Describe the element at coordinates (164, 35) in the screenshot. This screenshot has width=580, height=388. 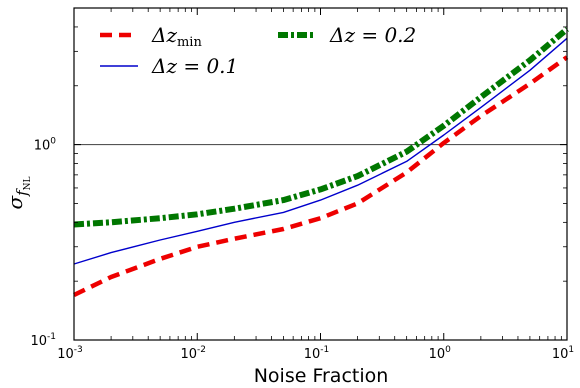
I see `legend-label-main: Δz` at that location.